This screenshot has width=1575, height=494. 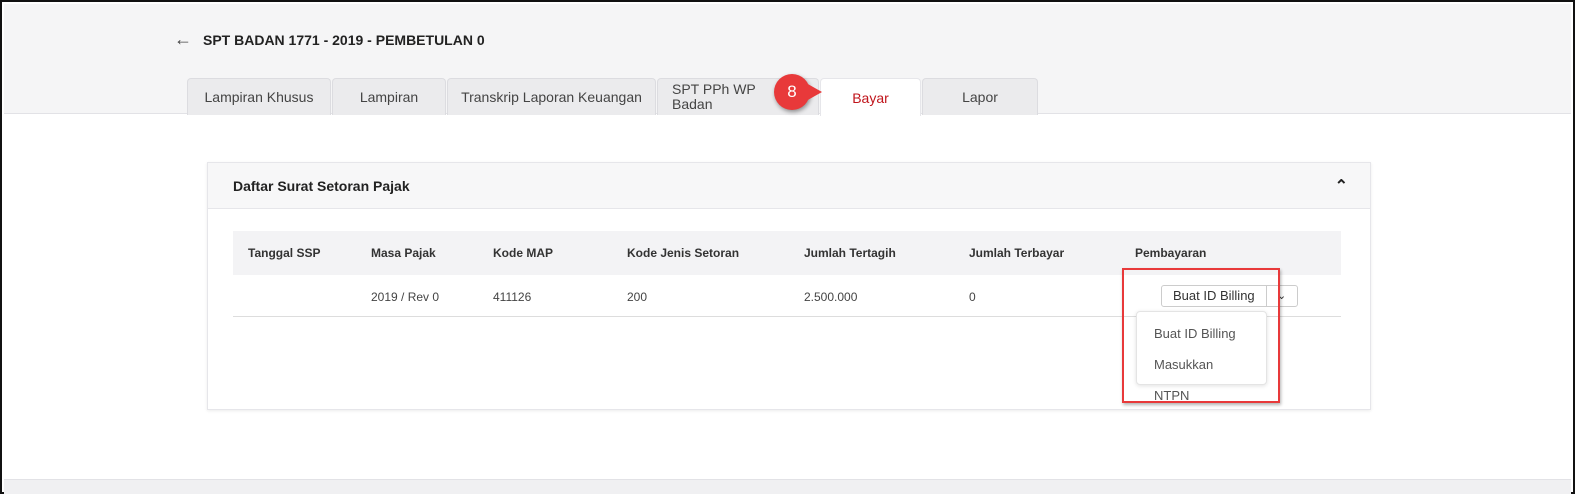 What do you see at coordinates (405, 297) in the screenshot?
I see `cell: 2019 / Rev 0` at bounding box center [405, 297].